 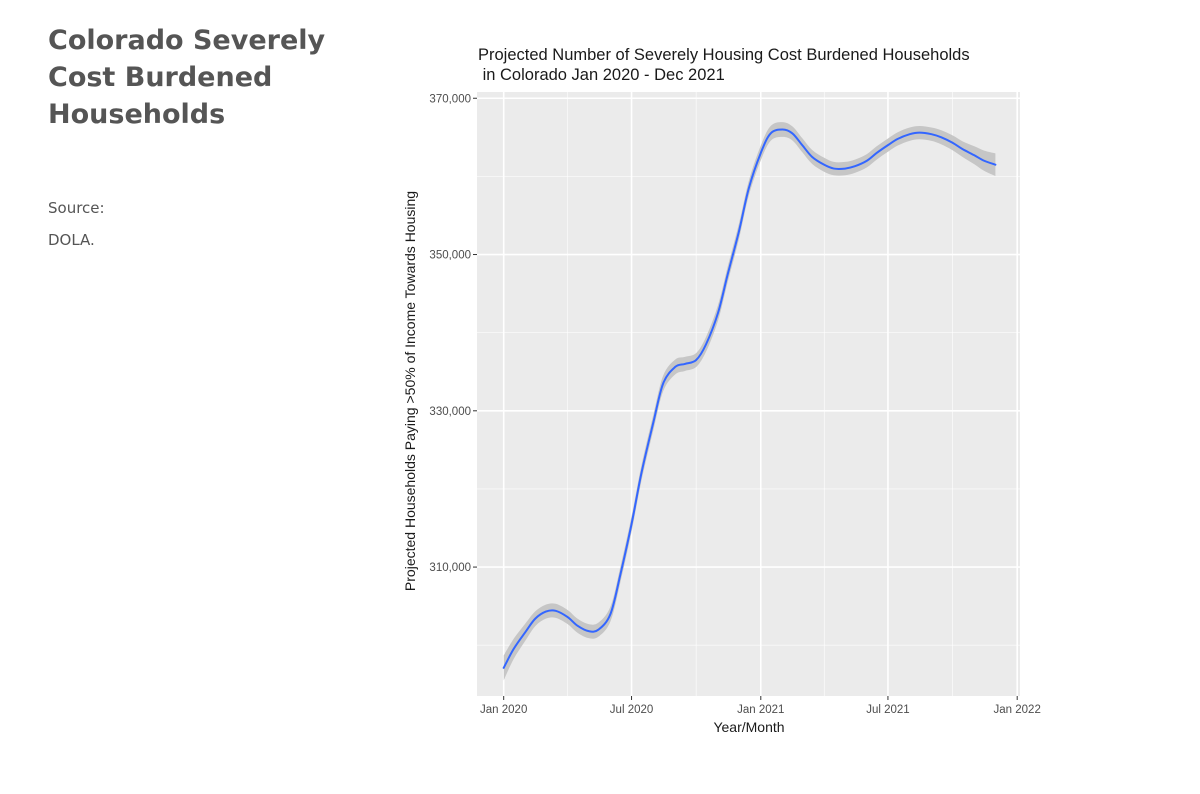 What do you see at coordinates (453, 333) in the screenshot?
I see `y-axis: 310,000 330,000 350,000 370,000` at bounding box center [453, 333].